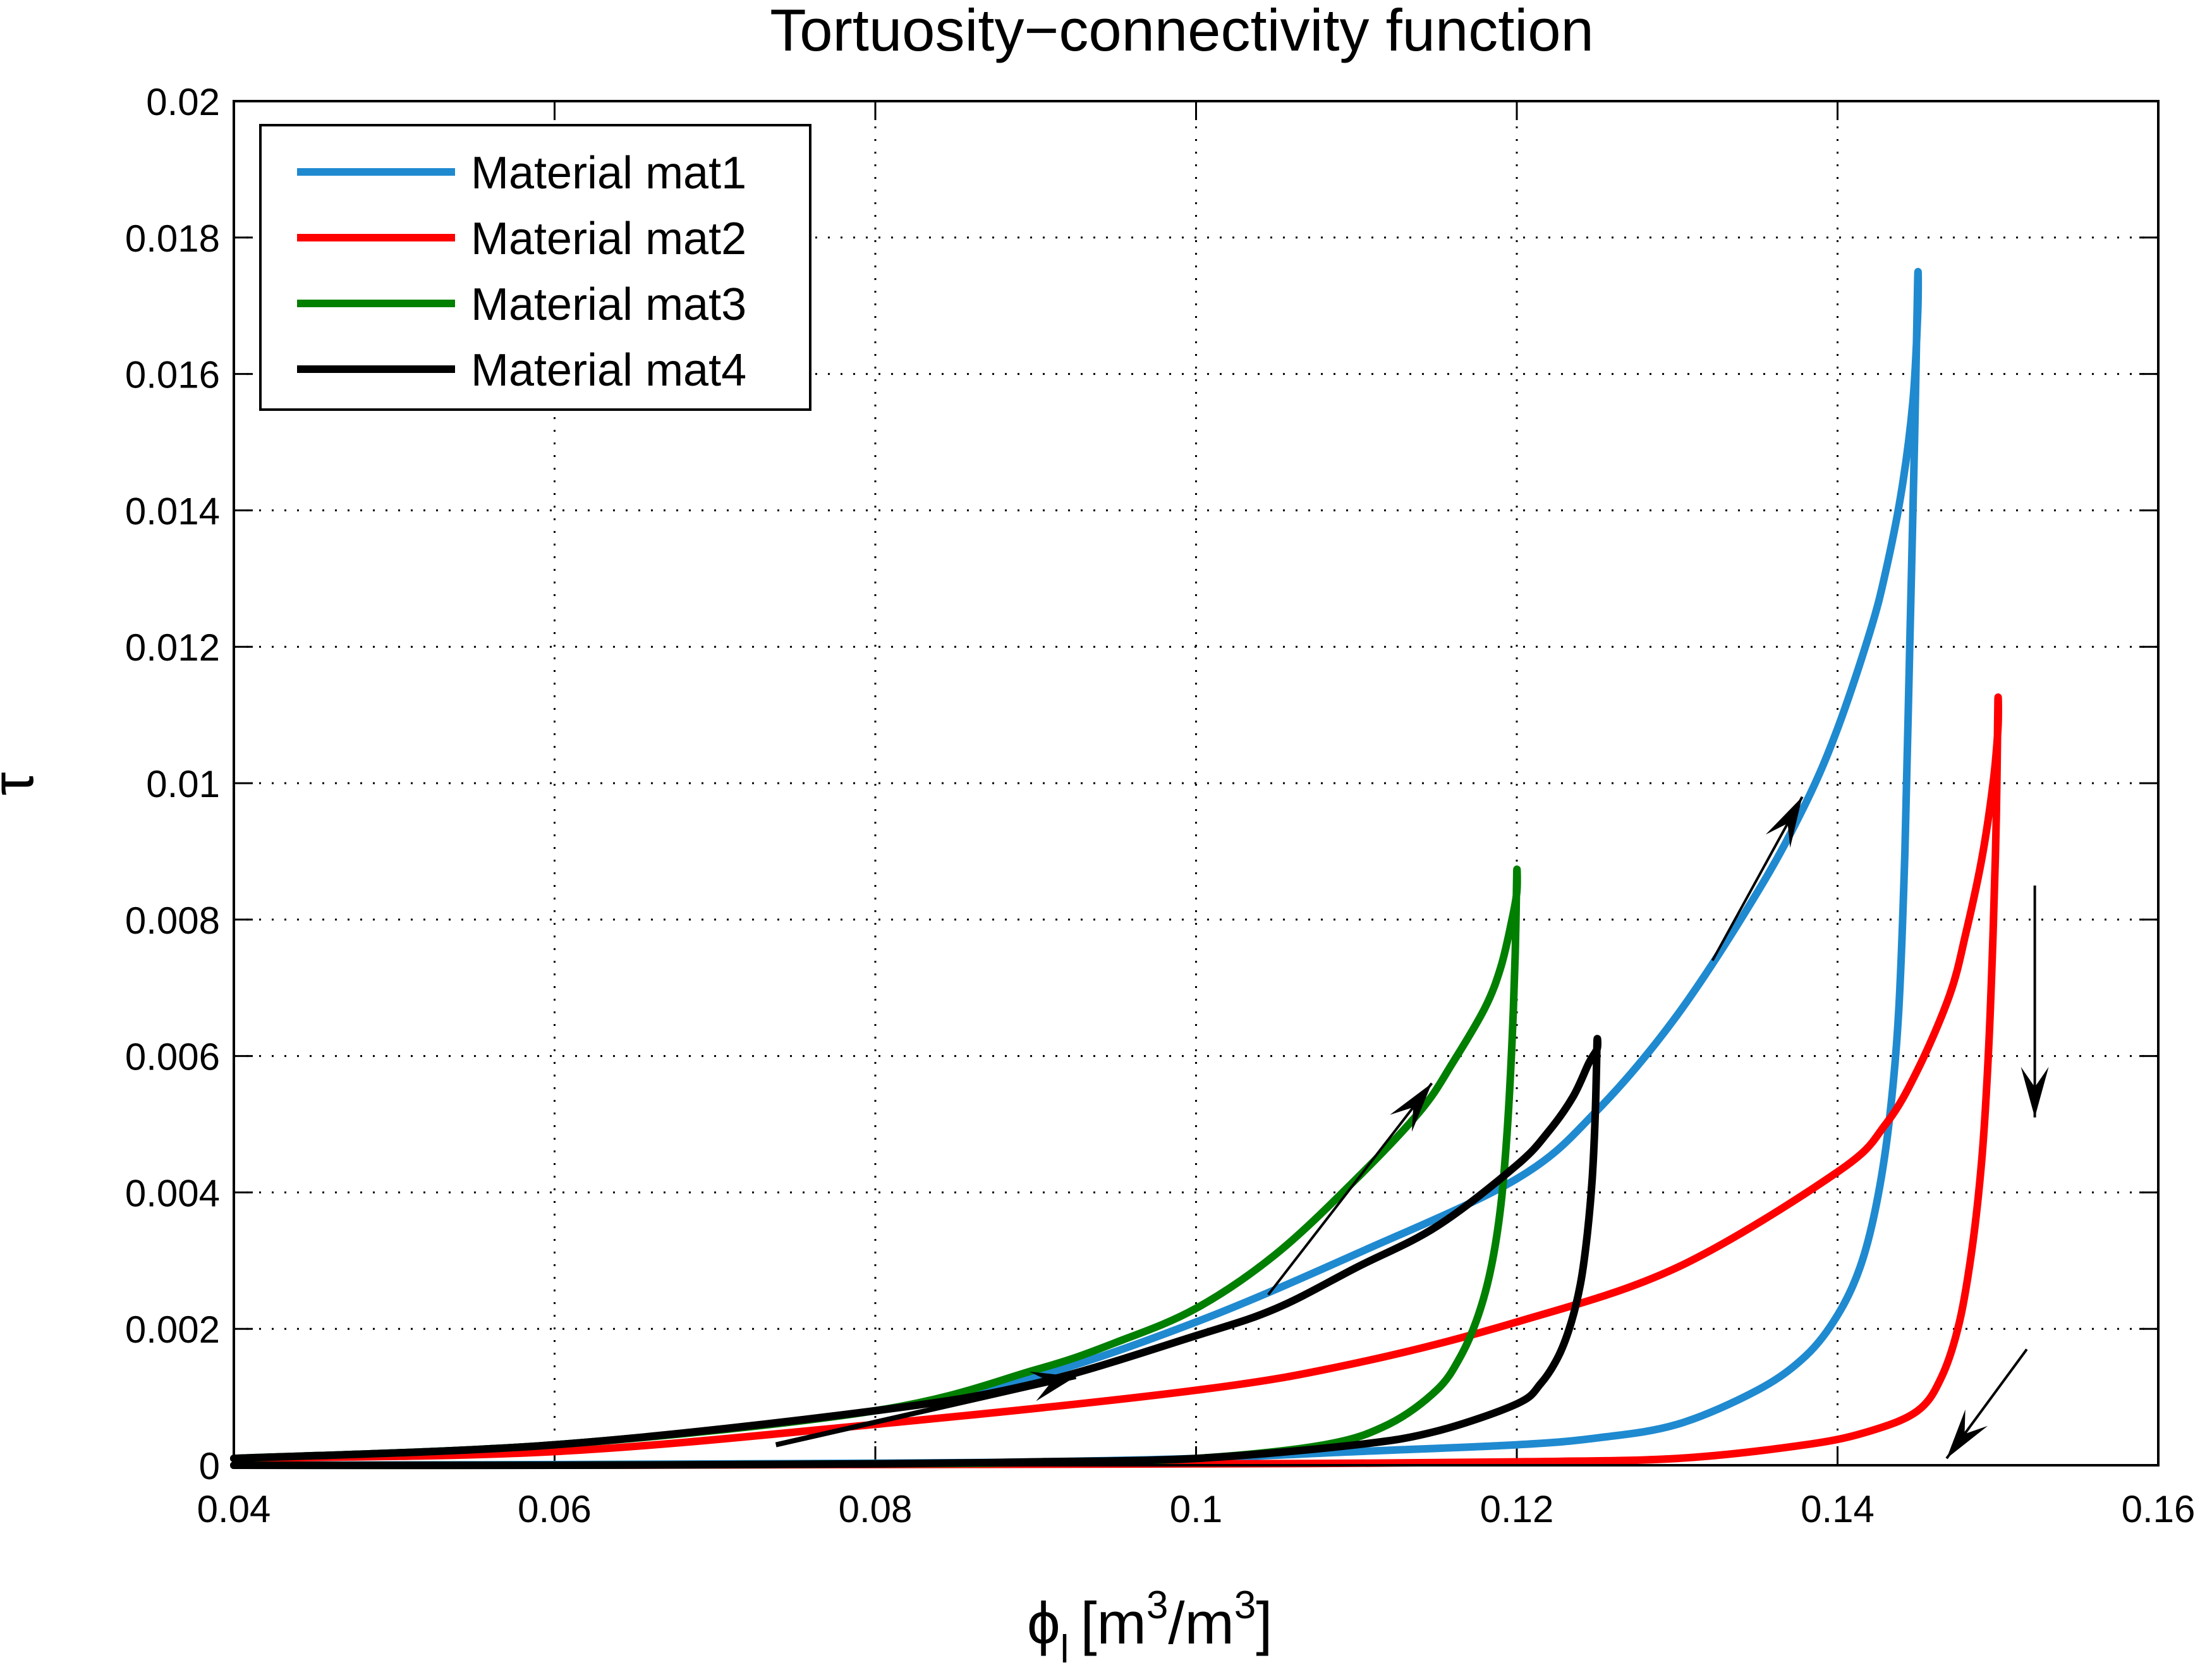 The width and height of the screenshot is (2212, 1665). I want to click on x-axis-subscript: l, so click(1064, 1646).